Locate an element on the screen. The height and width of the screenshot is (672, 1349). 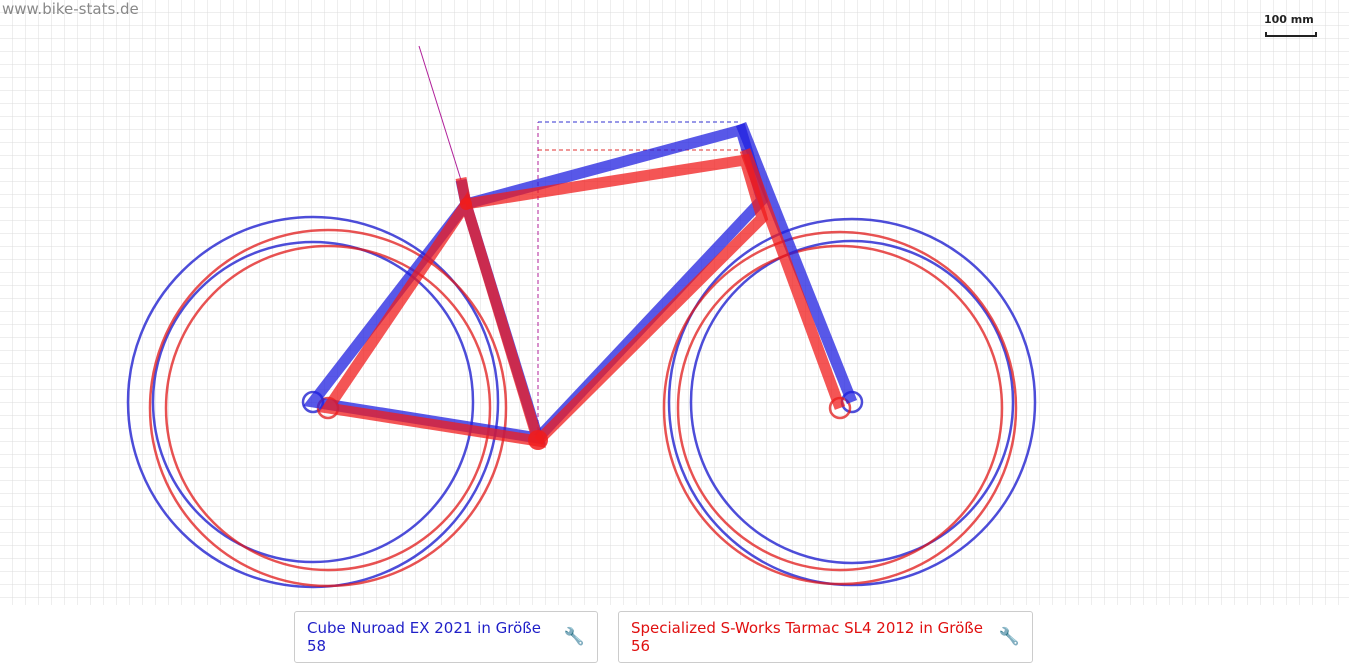
site-name: www.bike-stats.de is located at coordinates (70, 9).